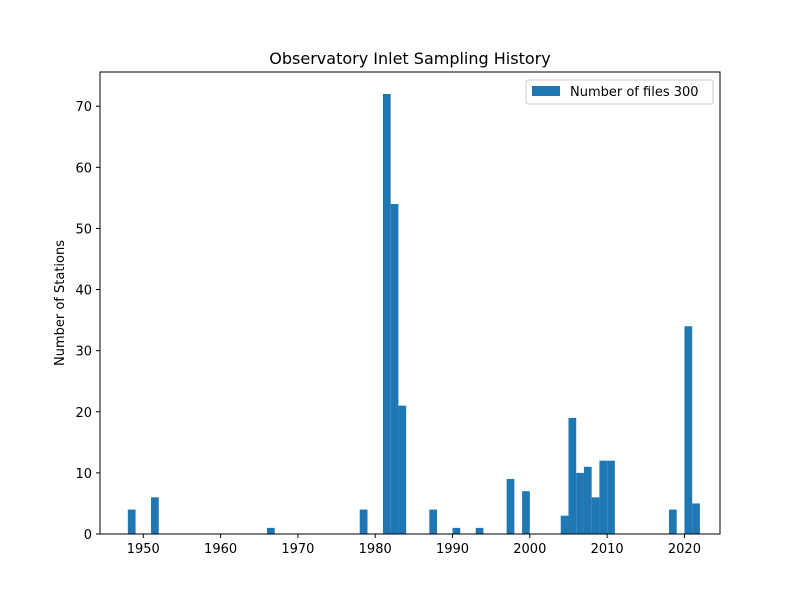 Image resolution: width=800 pixels, height=600 pixels. Describe the element at coordinates (684, 549) in the screenshot. I see `x-tick-label: 2020` at that location.